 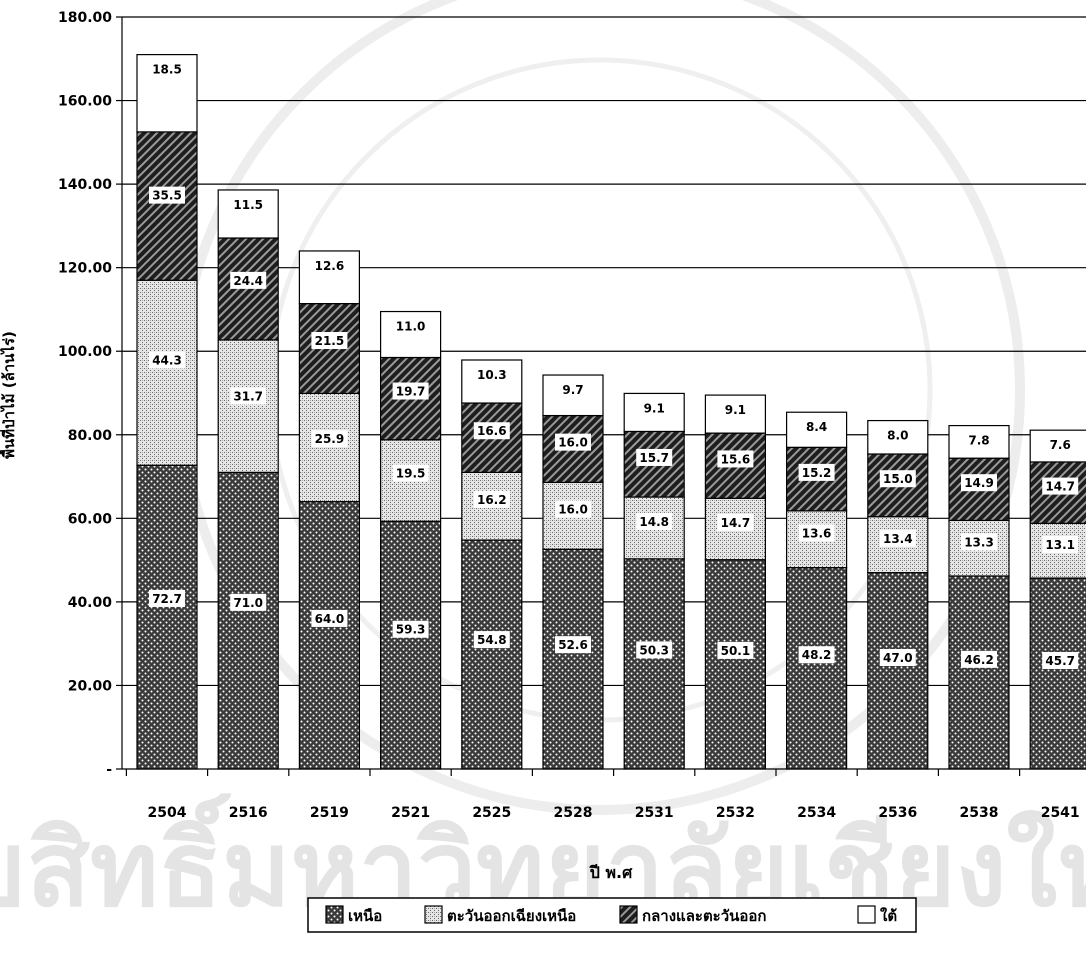 I want to click on data-label: 13.6, so click(x=817, y=533).